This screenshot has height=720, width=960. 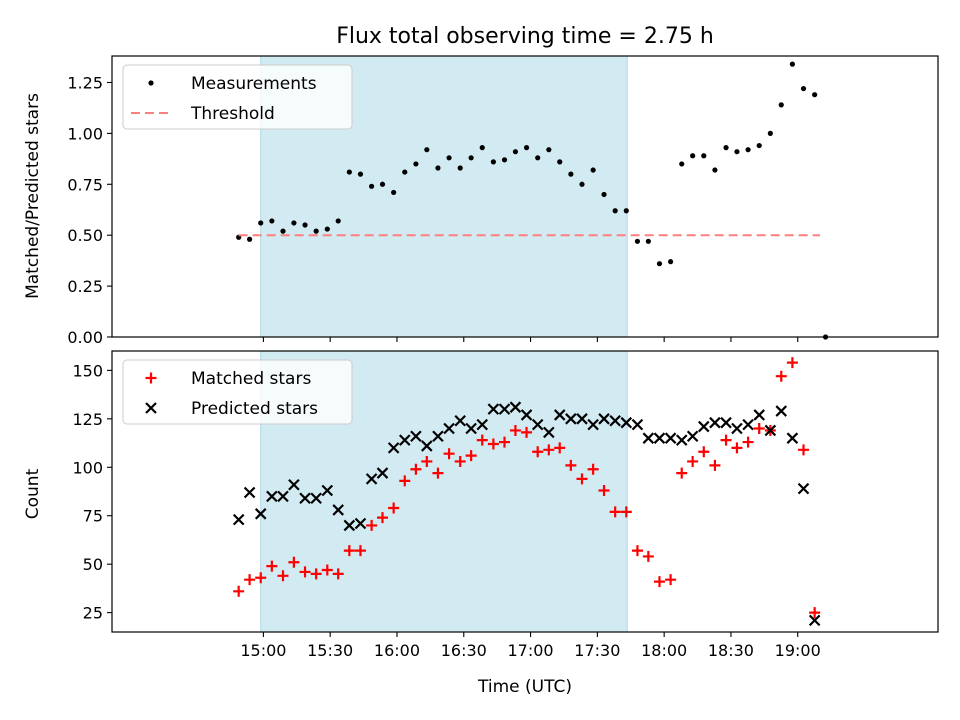 What do you see at coordinates (254, 409) in the screenshot?
I see `legend-label: Predicted stars` at bounding box center [254, 409].